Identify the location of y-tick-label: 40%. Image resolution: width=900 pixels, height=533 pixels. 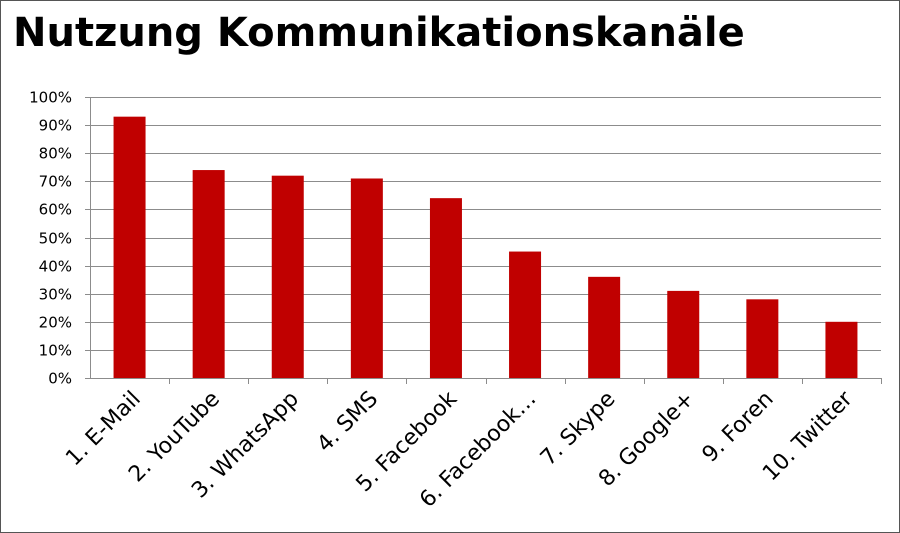
(55, 267).